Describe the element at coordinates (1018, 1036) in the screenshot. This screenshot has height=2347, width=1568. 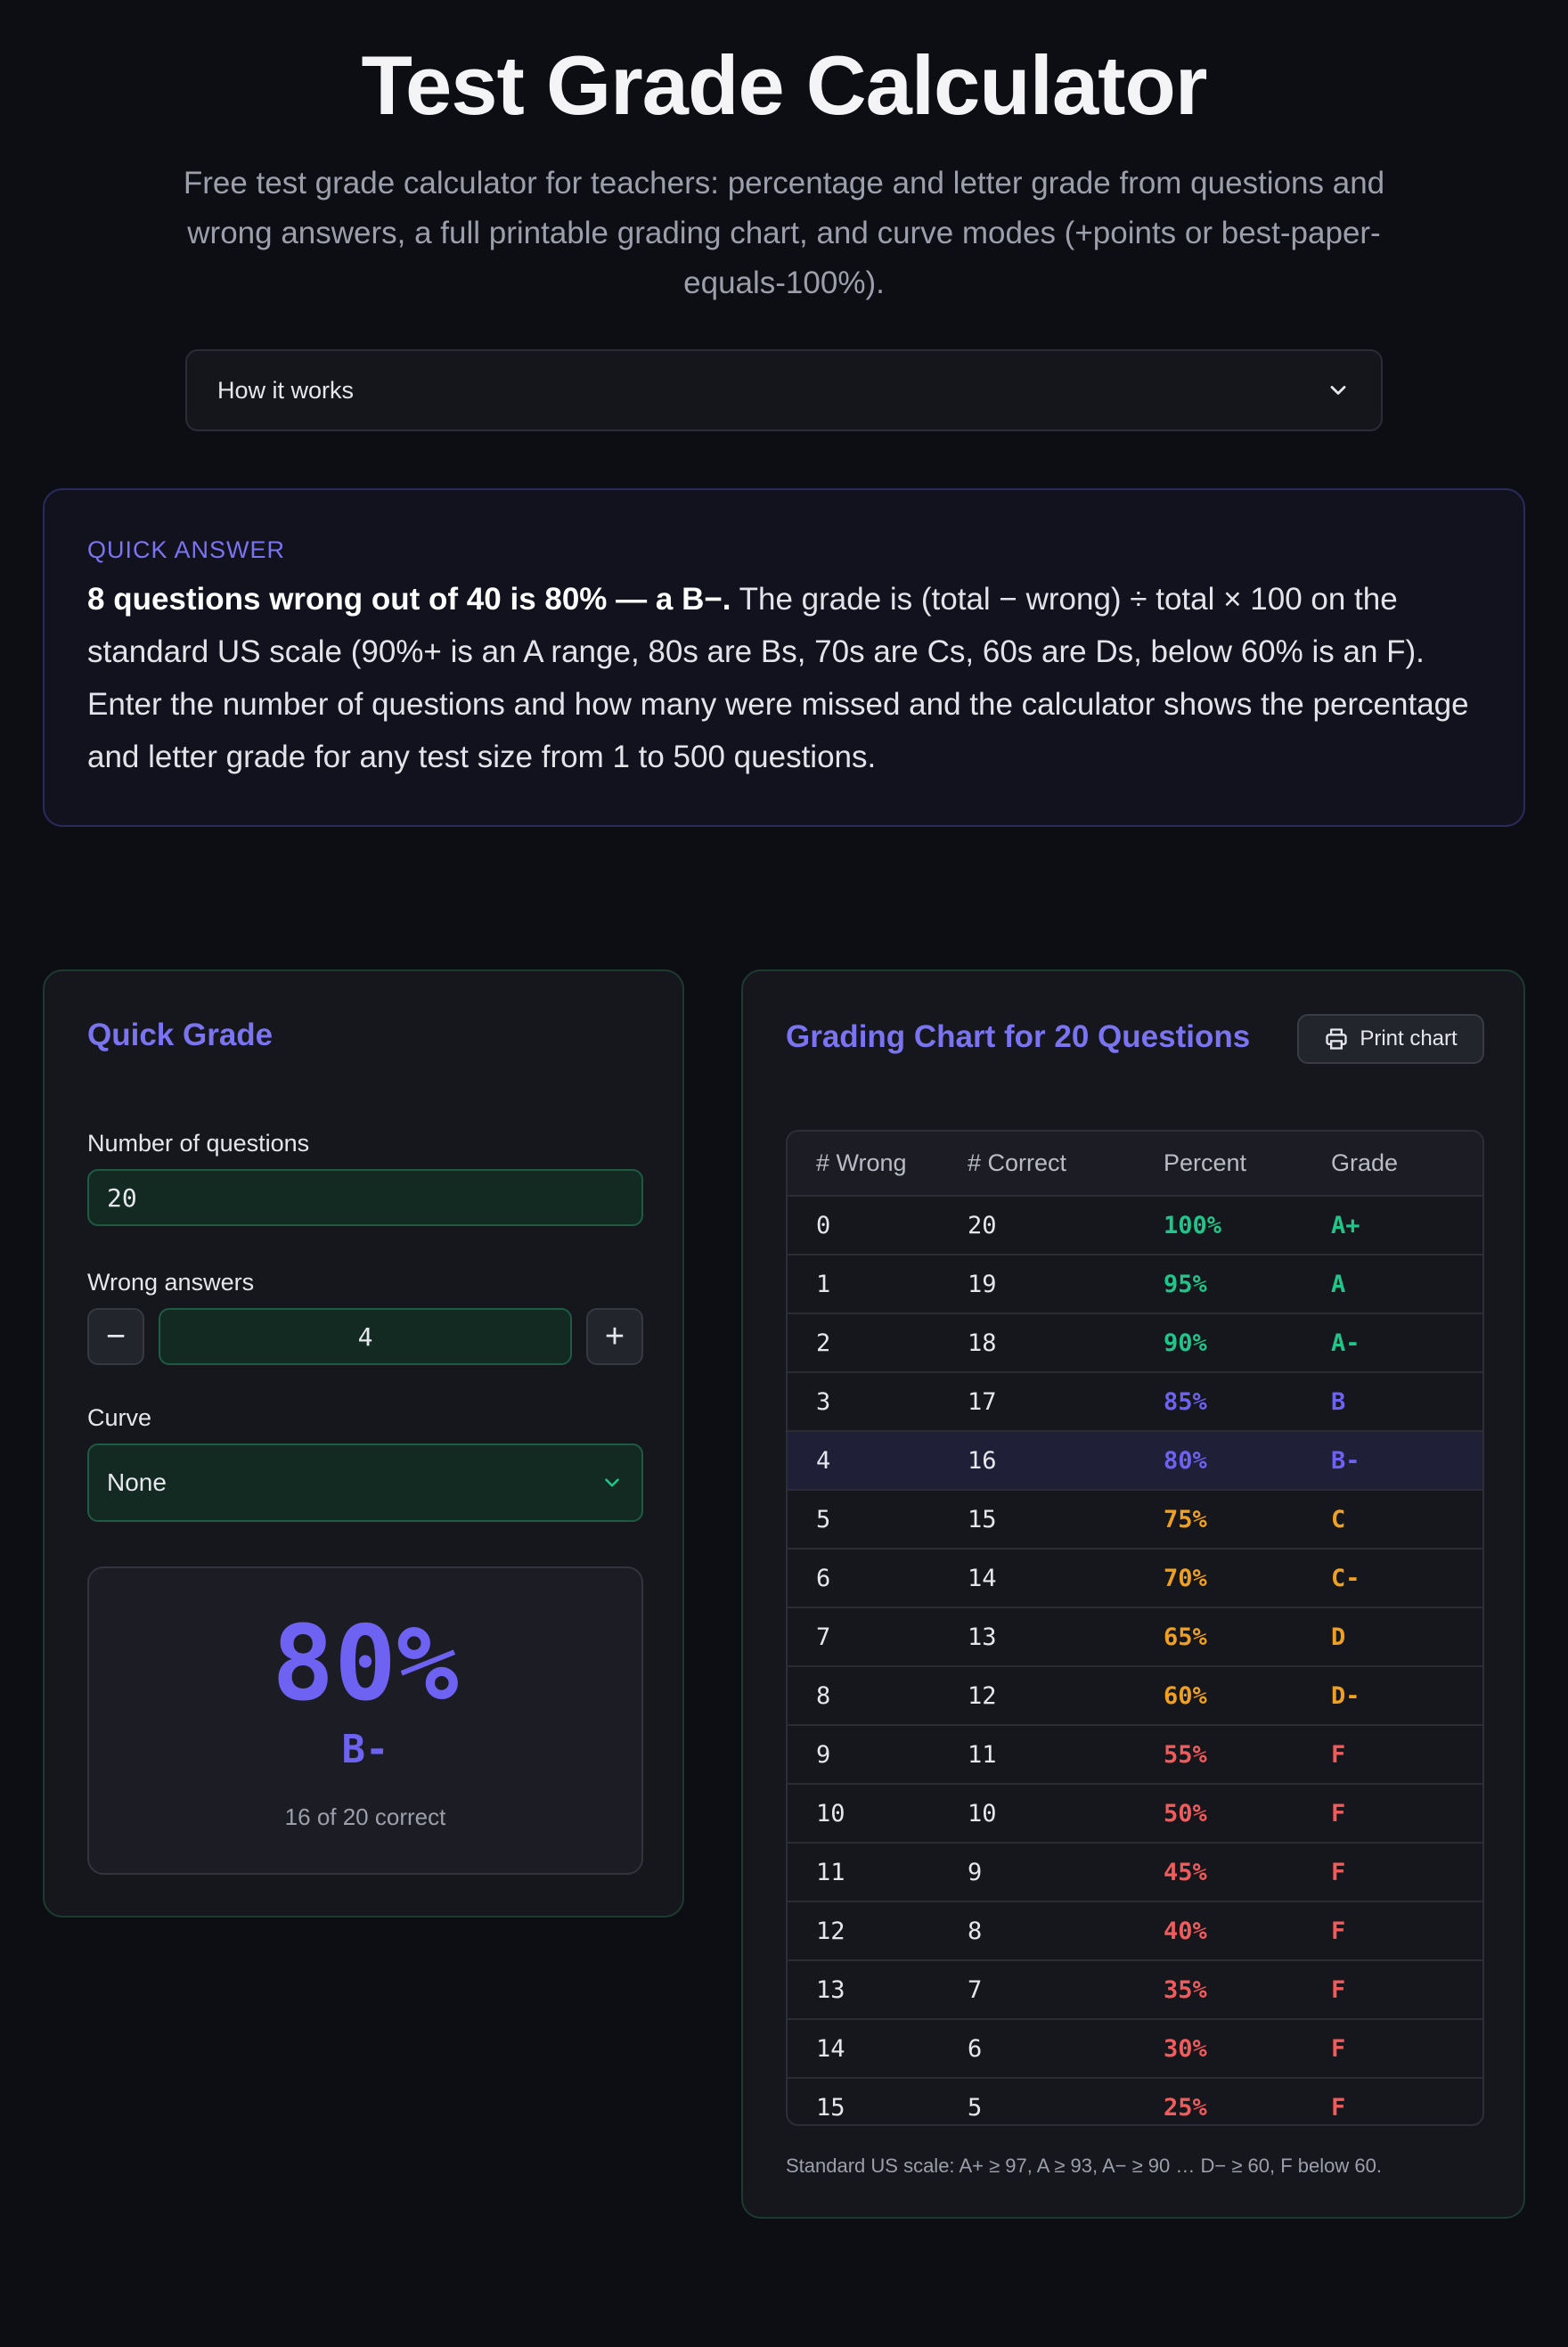
I see `grading-chart-title: Grading Chart for 20 Questions` at that location.